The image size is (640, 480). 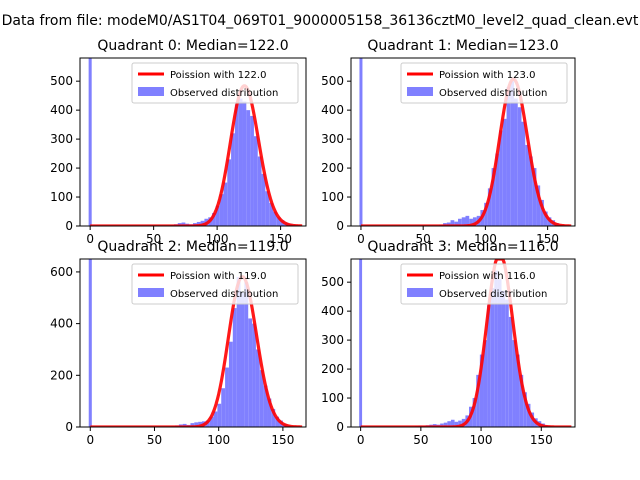 What do you see at coordinates (218, 75) in the screenshot?
I see `quadrant-0-legend-poisson-label: Poission with 122.0` at bounding box center [218, 75].